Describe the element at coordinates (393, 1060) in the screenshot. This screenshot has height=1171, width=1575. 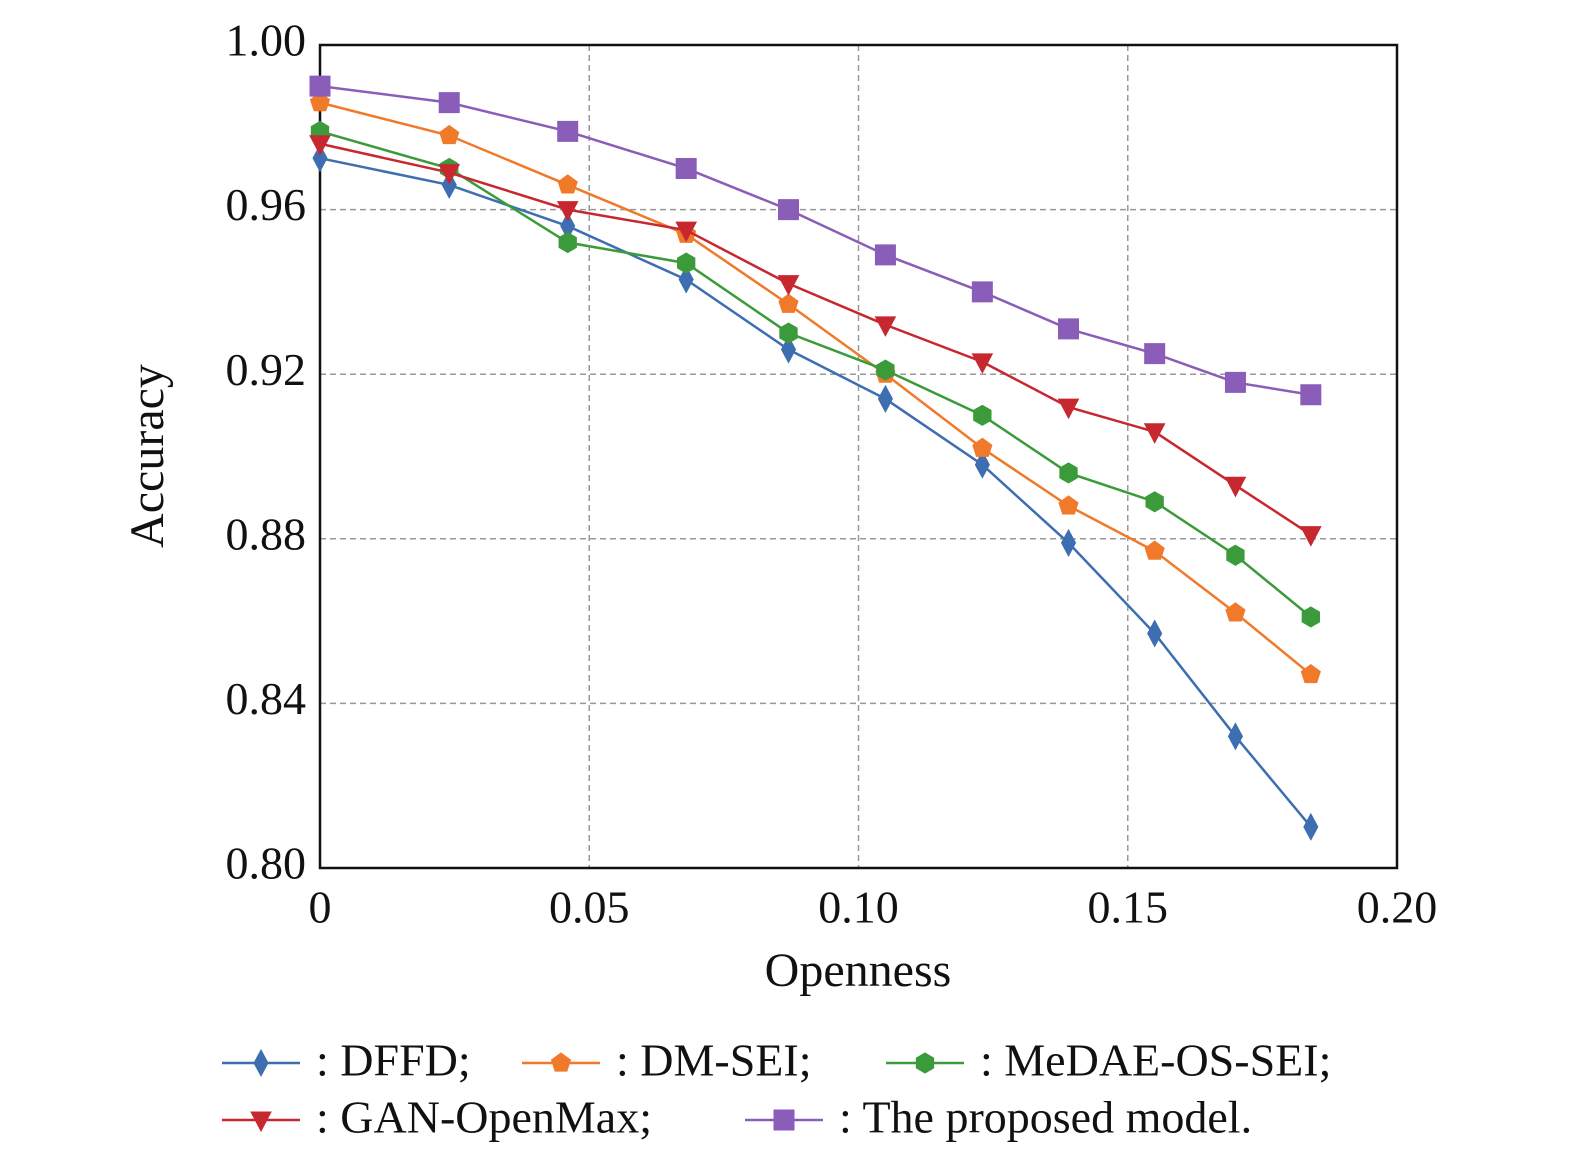
I see `legend-label: : DFFD;` at that location.